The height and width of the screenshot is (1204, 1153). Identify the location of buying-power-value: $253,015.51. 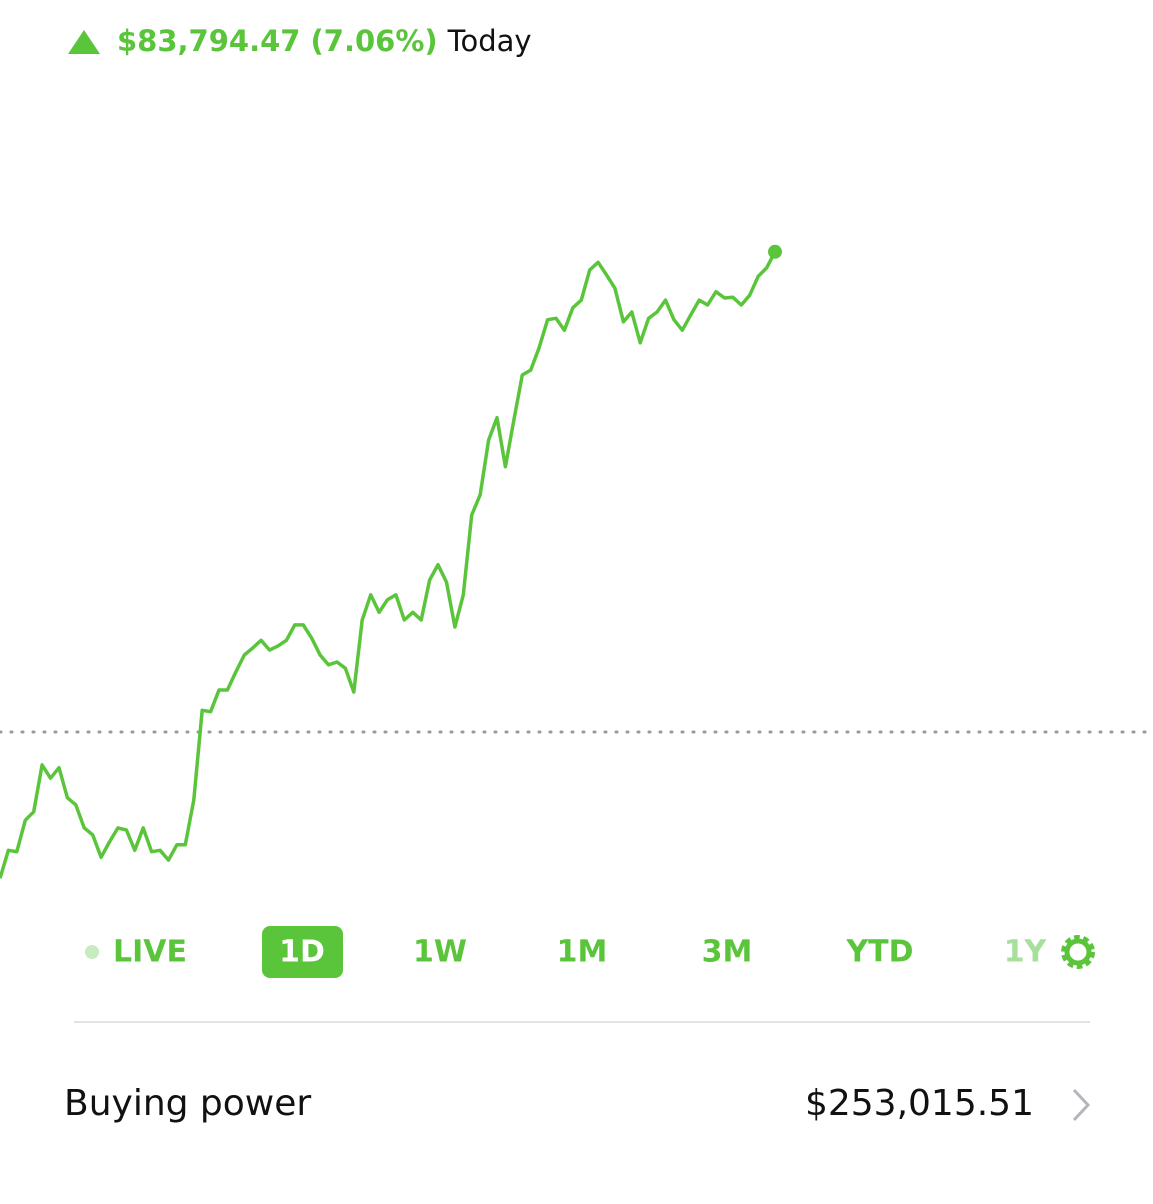
(919, 1103).